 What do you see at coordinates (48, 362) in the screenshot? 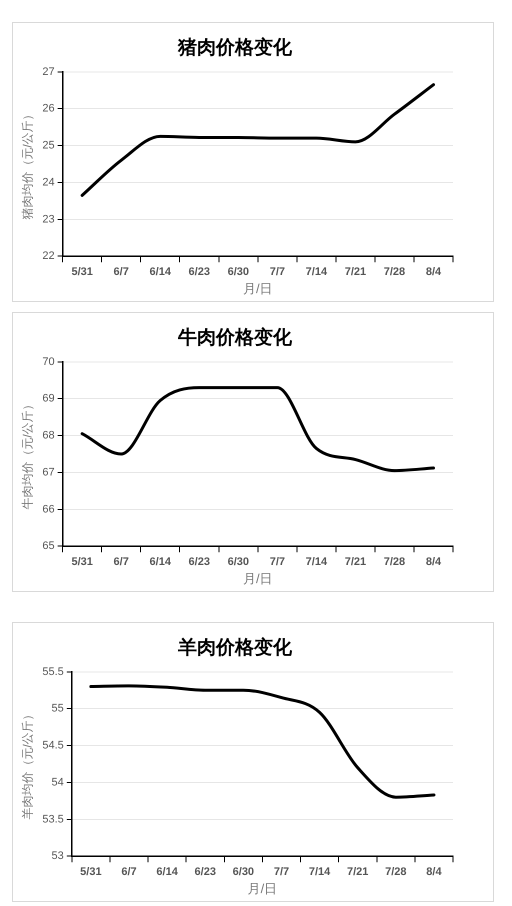
I see `y-tick-label: 70` at bounding box center [48, 362].